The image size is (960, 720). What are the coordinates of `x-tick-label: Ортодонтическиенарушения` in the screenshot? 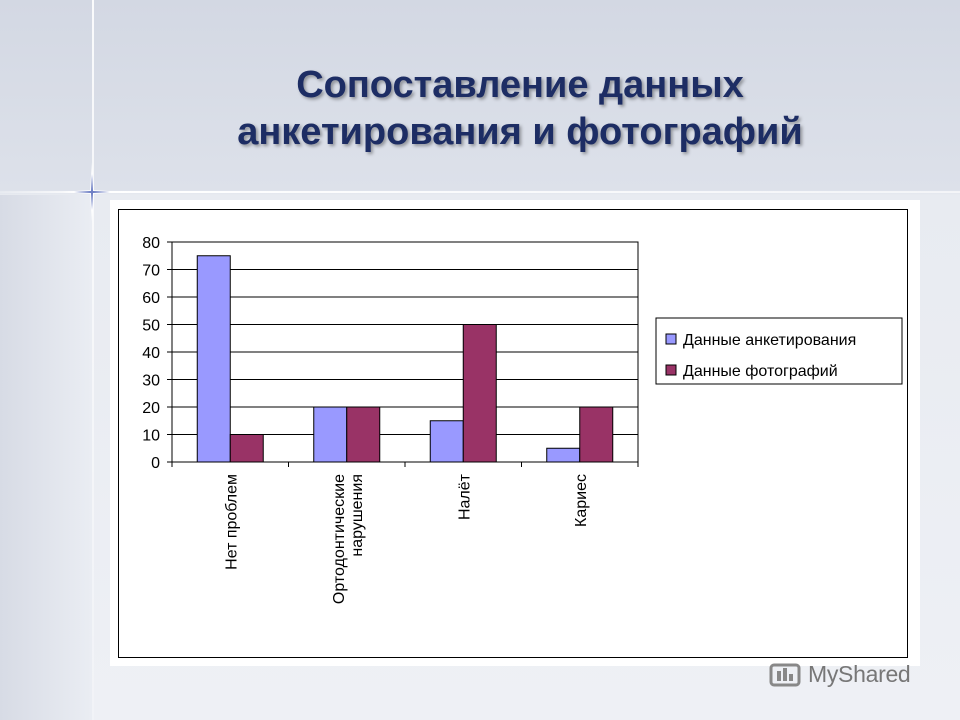 It's located at (348, 539).